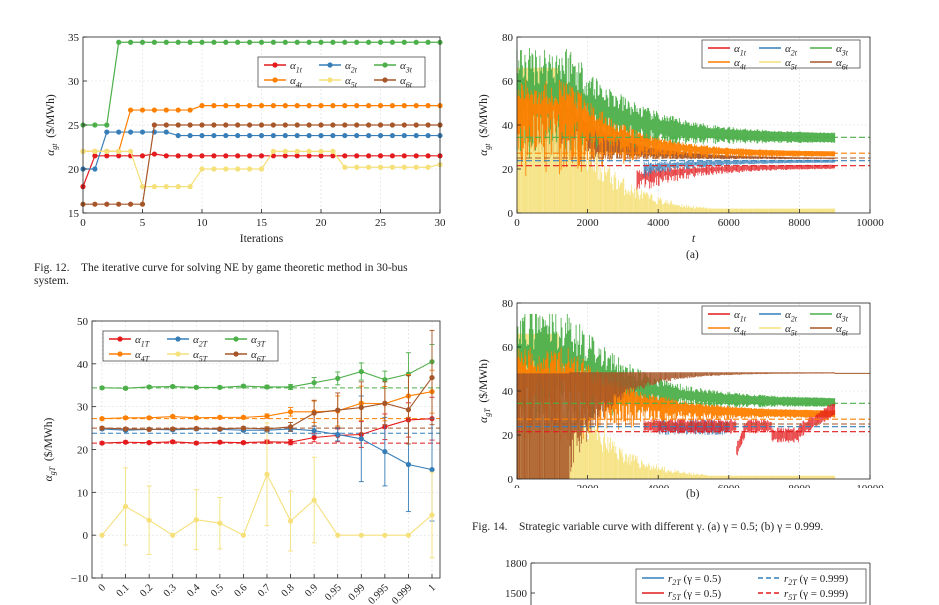 This screenshot has width=939, height=605. Describe the element at coordinates (200, 341) in the screenshot. I see `legend-label: α2T` at that location.